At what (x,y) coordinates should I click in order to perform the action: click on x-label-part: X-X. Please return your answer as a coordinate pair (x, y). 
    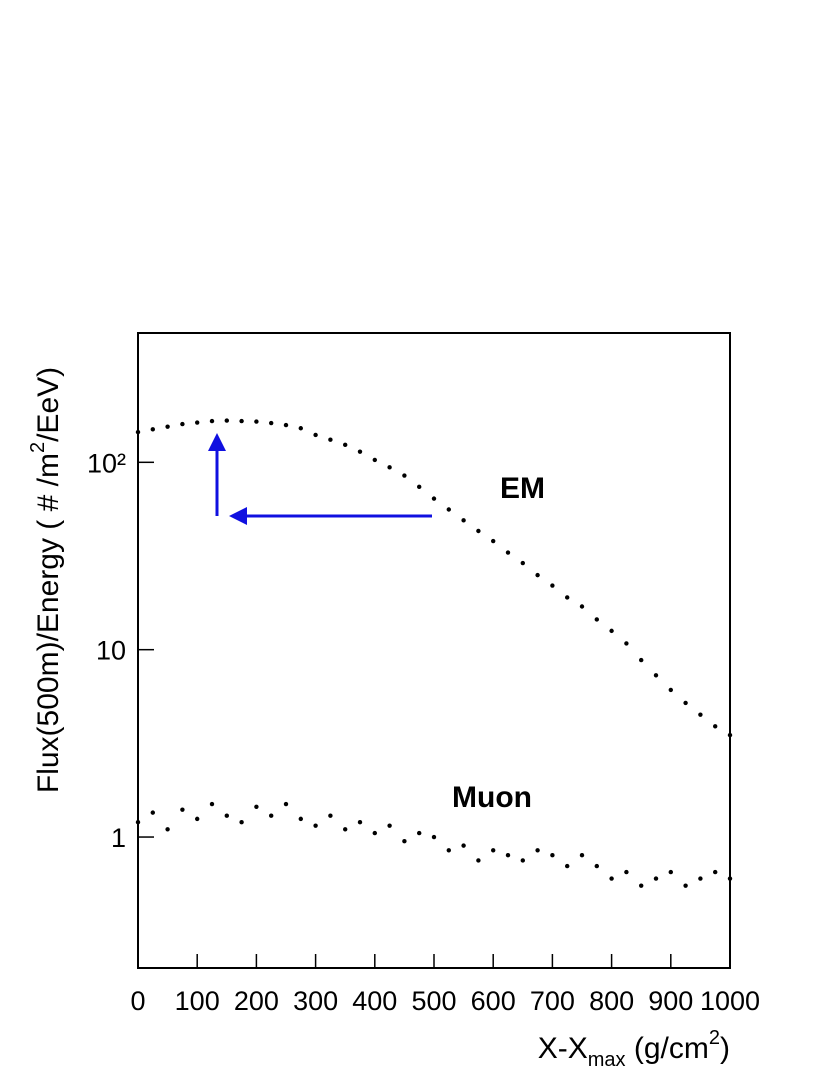
    Looking at the image, I should click on (563, 1048).